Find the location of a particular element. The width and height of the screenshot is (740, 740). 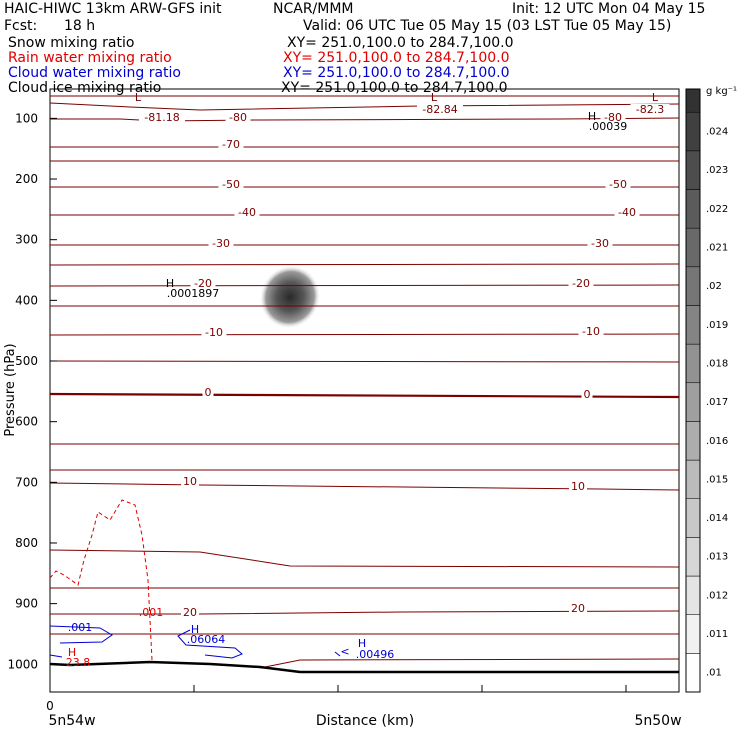

y-tick-label: 200 is located at coordinates (26, 179).